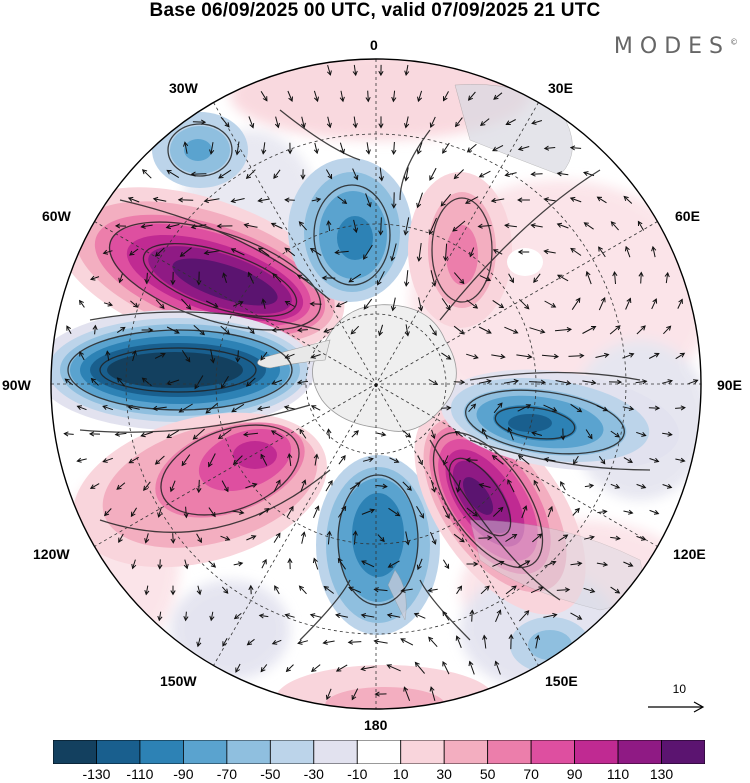 The height and width of the screenshot is (783, 750). What do you see at coordinates (574, 774) in the screenshot?
I see `colorbar-tick-label: 90` at bounding box center [574, 774].